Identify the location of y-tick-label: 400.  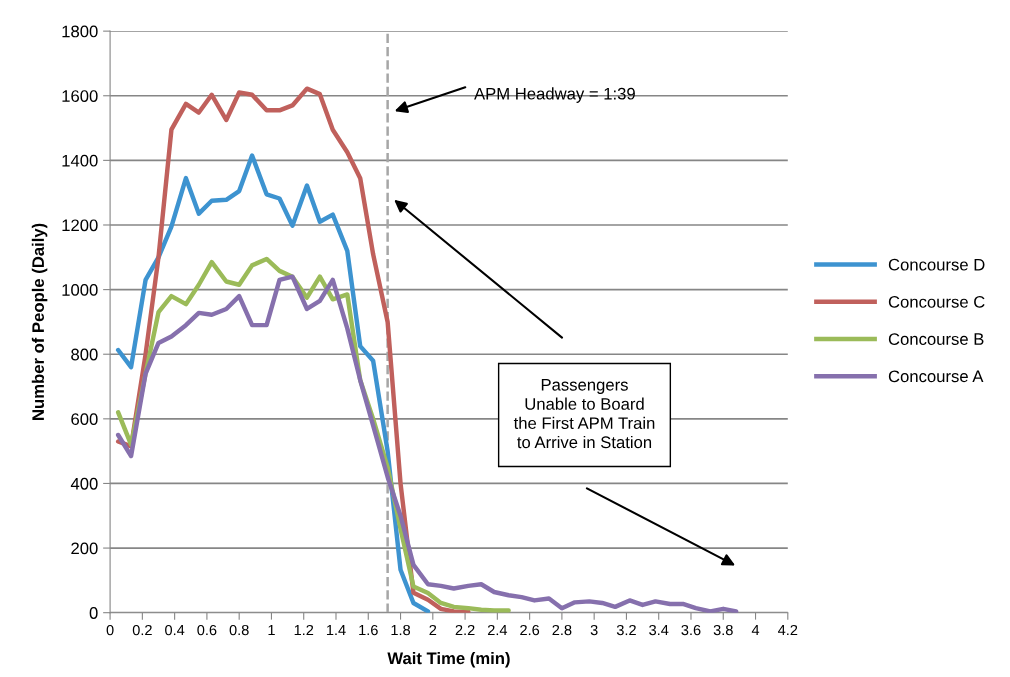
(84, 483).